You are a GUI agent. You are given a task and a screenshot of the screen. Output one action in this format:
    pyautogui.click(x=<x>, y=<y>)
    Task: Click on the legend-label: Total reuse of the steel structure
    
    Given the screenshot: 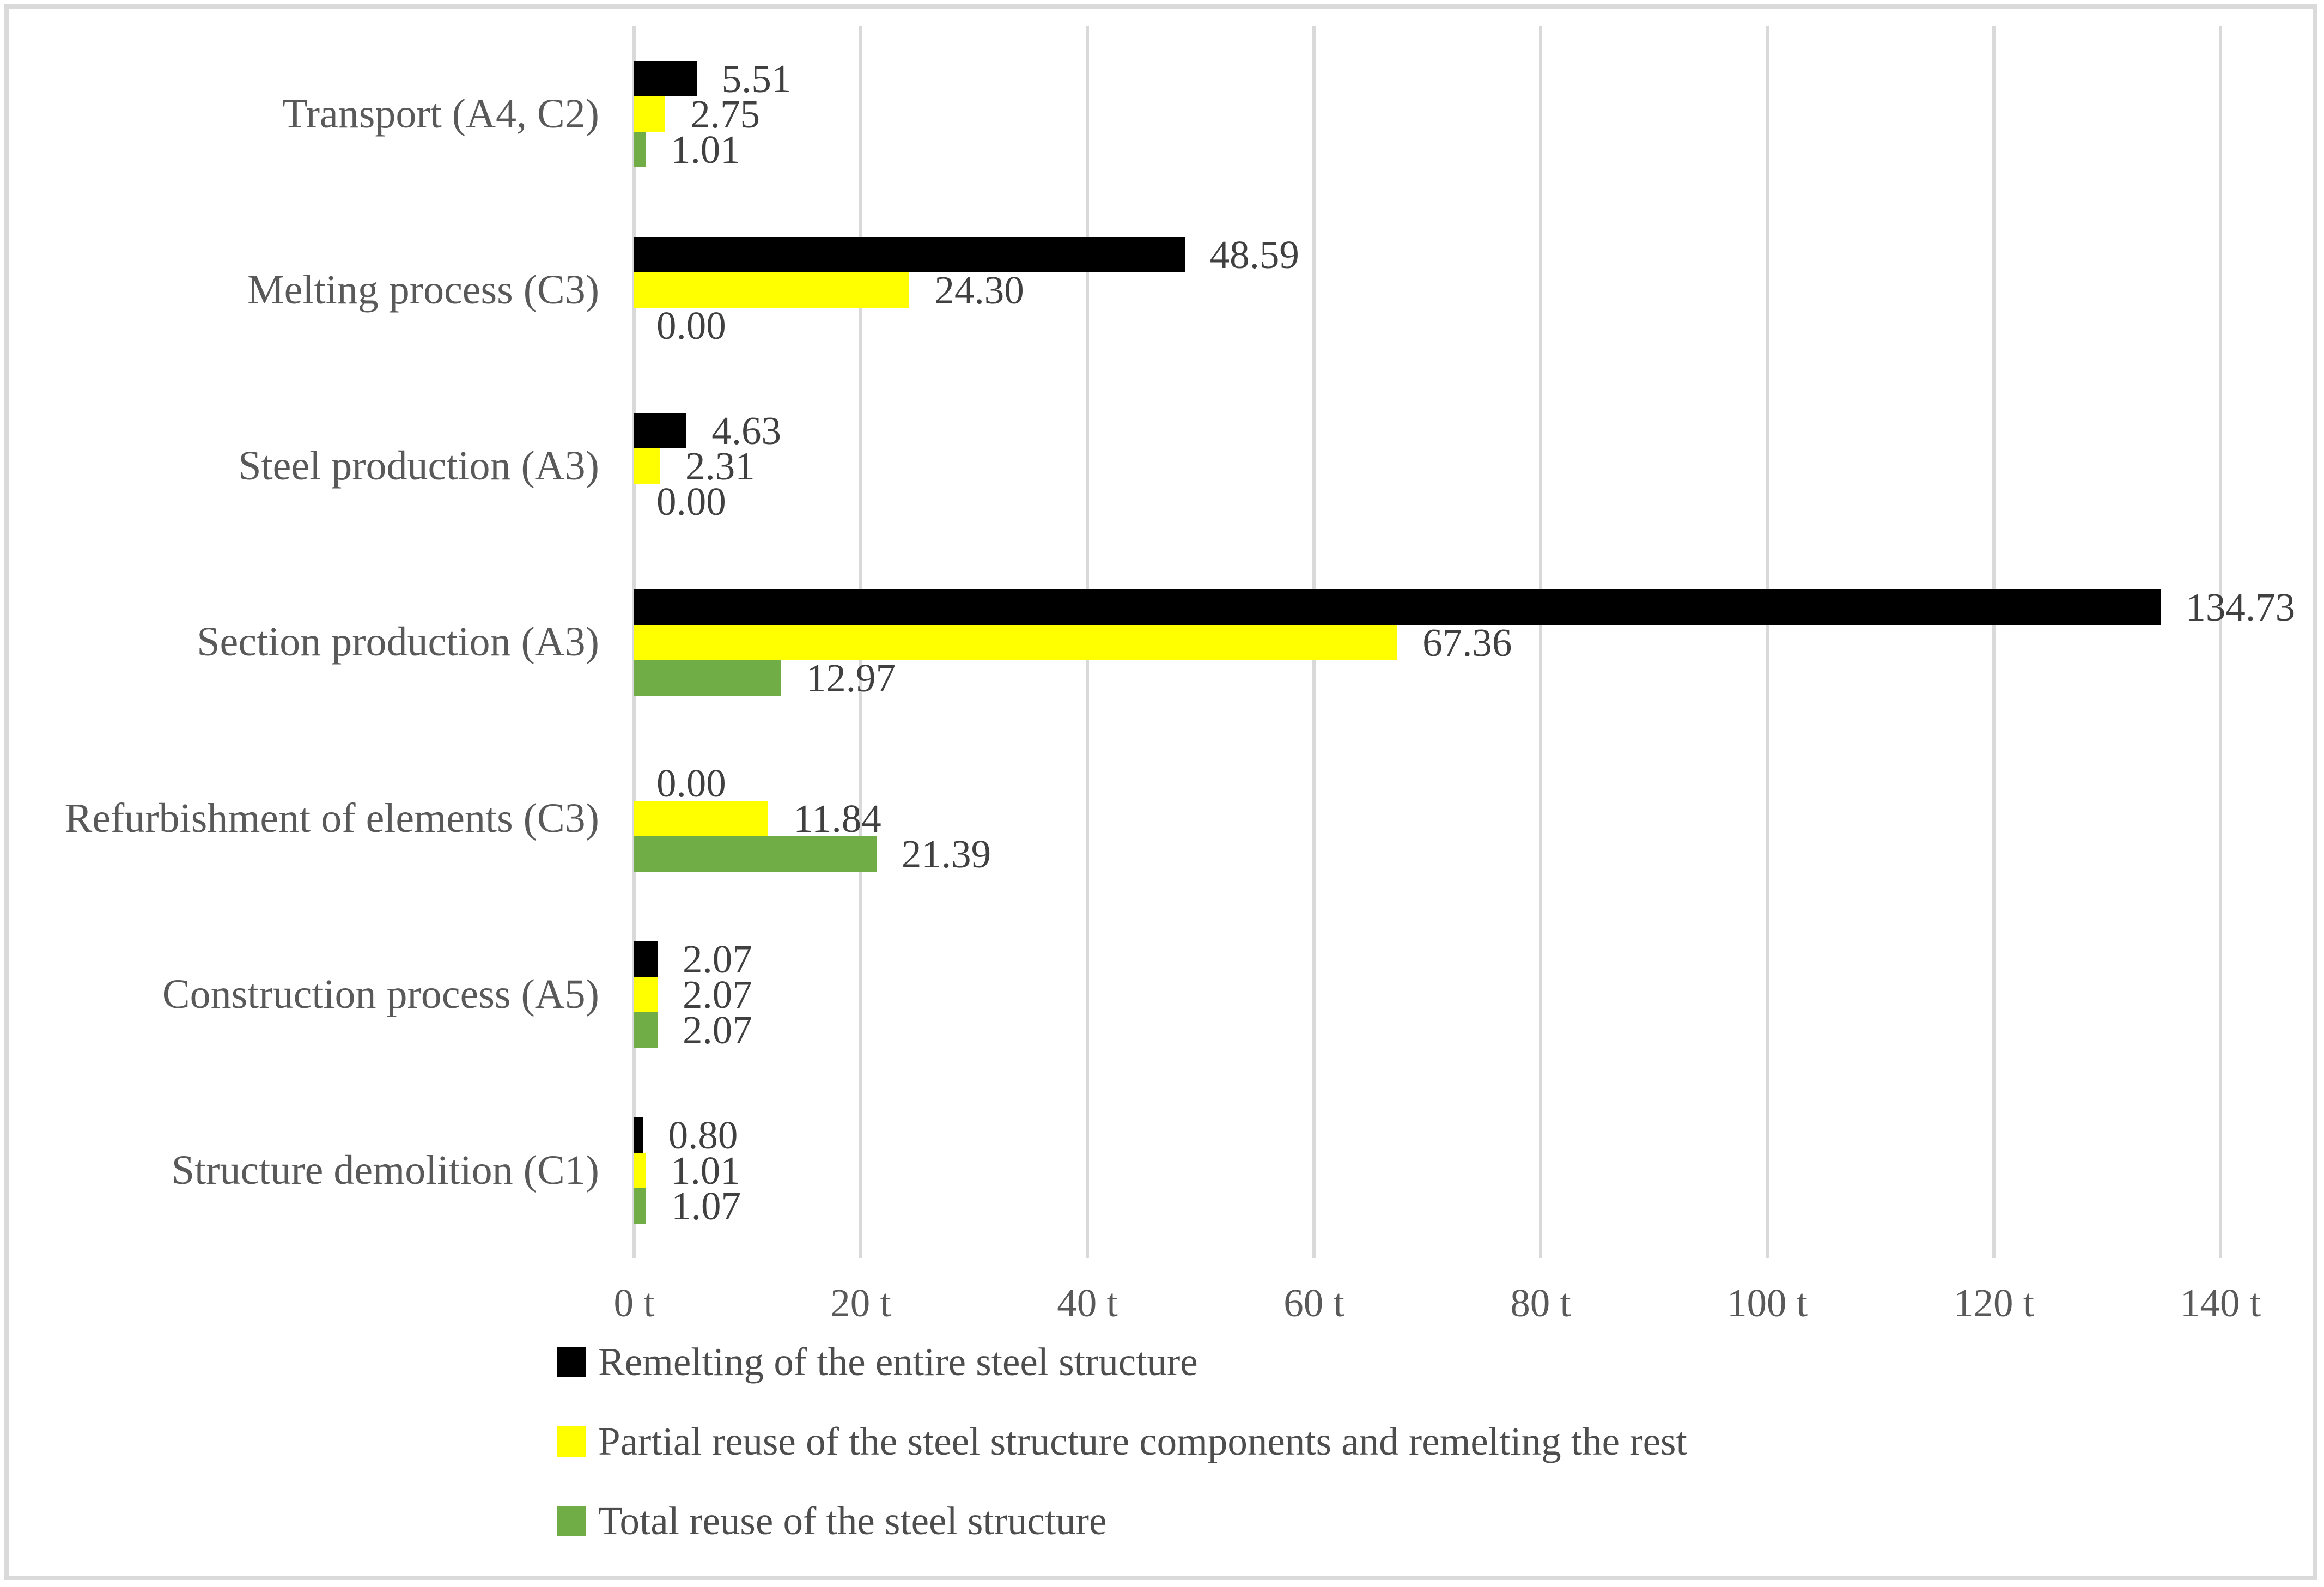 What is the action you would take?
    pyautogui.click(x=852, y=1521)
    